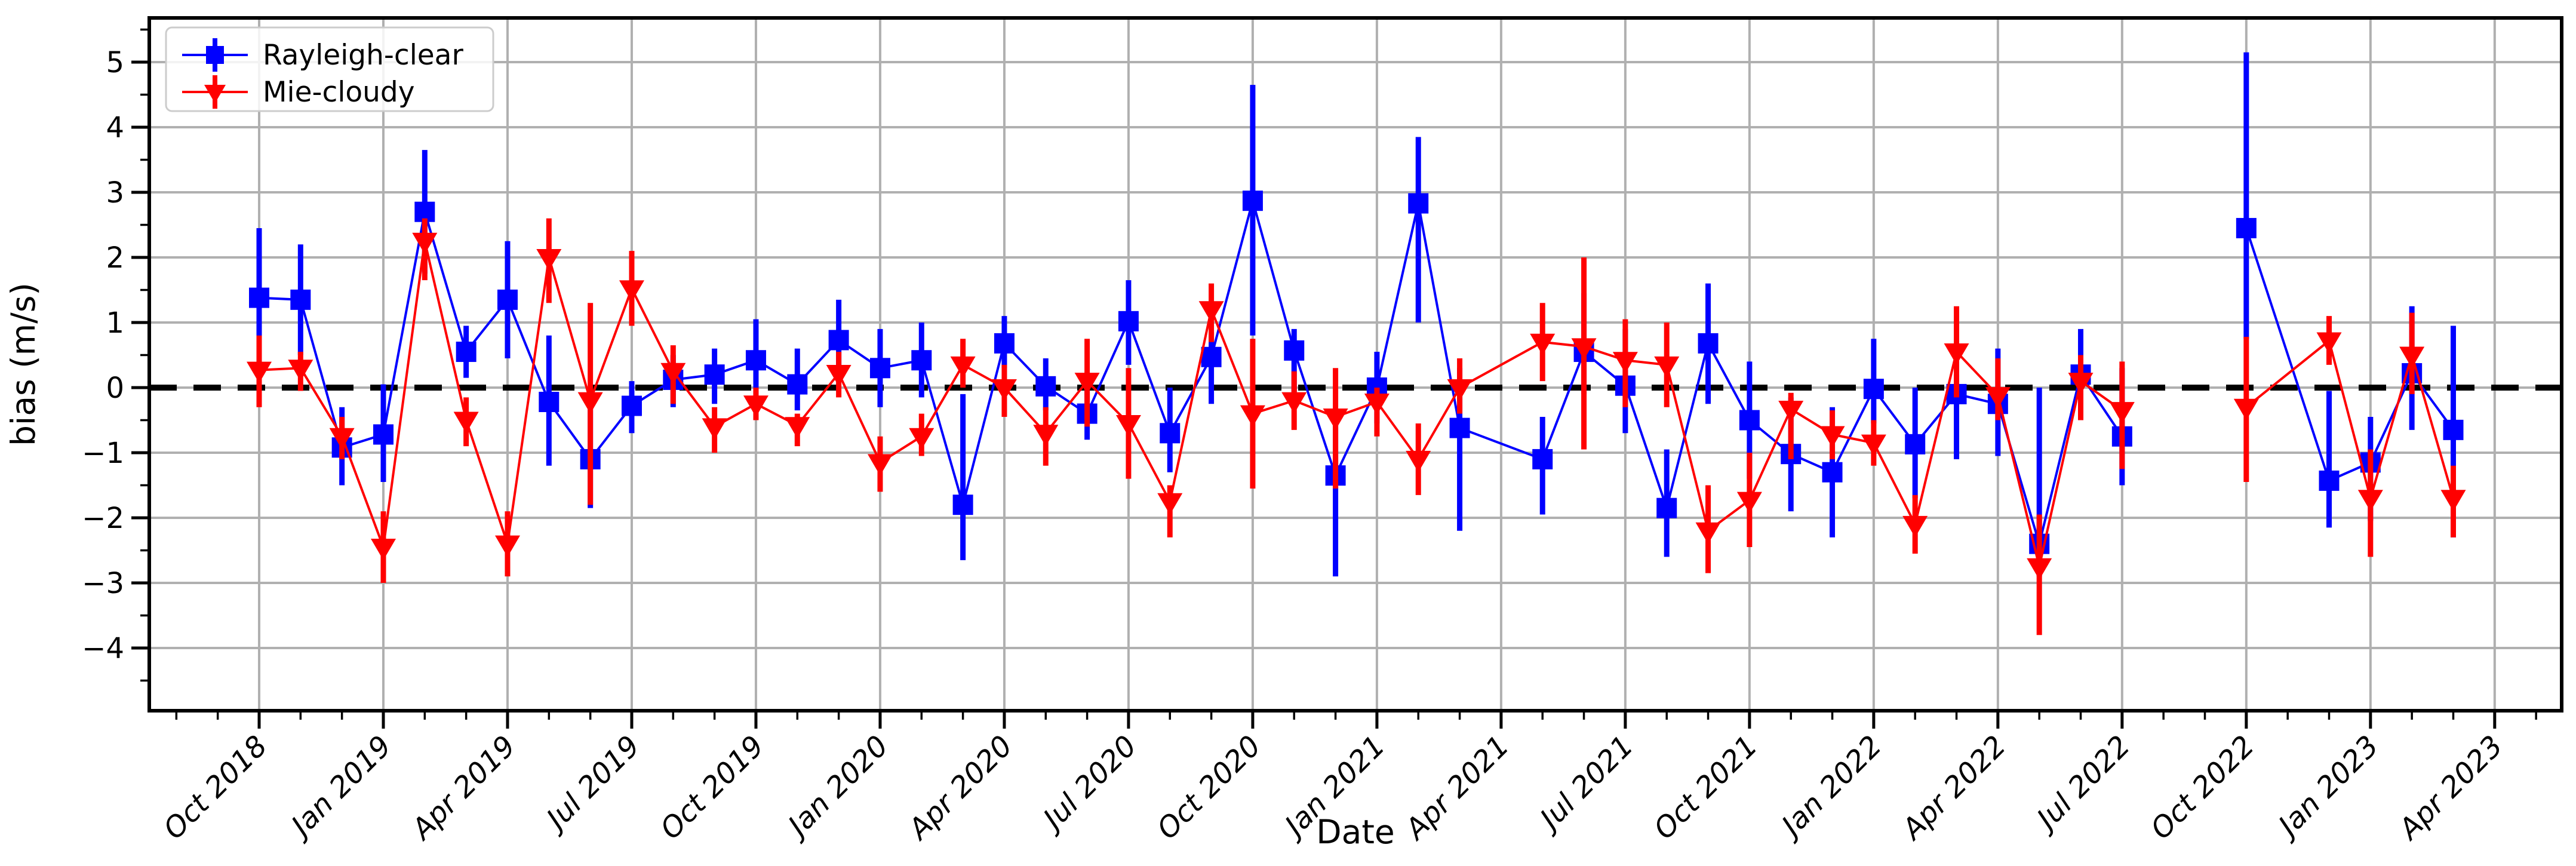 The image size is (2576, 866). What do you see at coordinates (339, 92) in the screenshot?
I see `legend-label: Mie-cloudy` at bounding box center [339, 92].